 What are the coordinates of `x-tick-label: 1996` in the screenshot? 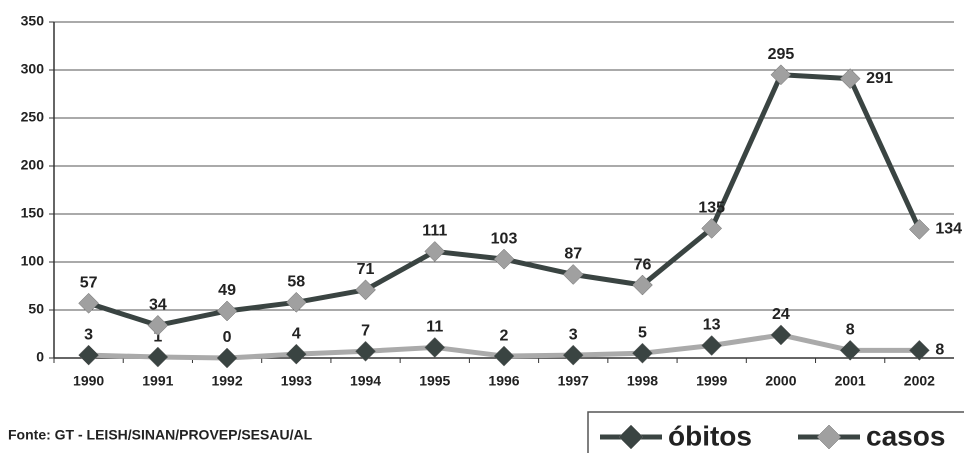 It's located at (503, 381).